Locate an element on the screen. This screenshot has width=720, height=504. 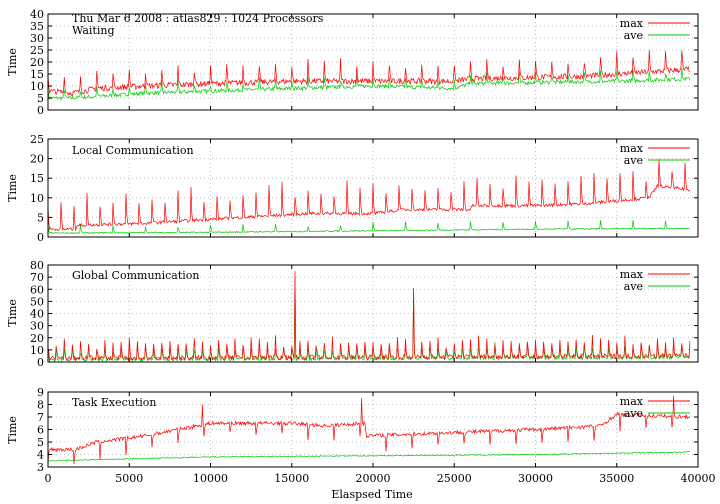
waiting-y-tick-label: 0 is located at coordinates (40, 110).